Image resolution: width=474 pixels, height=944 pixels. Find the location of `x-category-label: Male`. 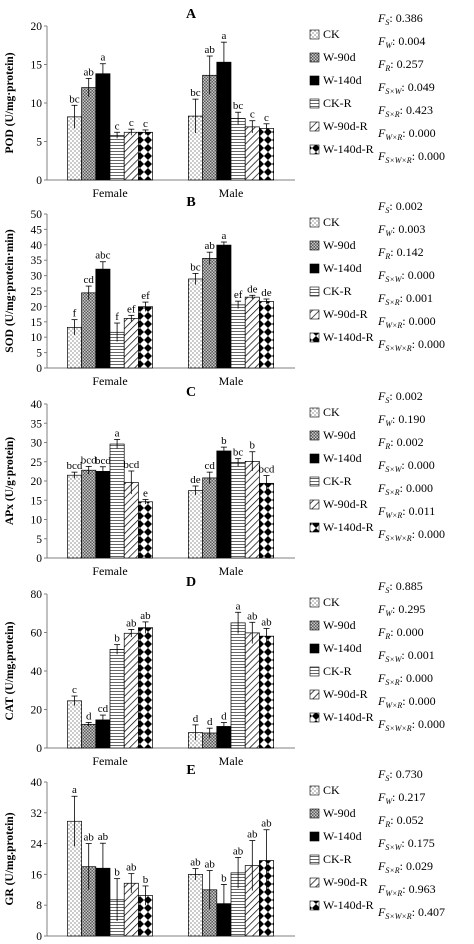

x-category-label: Male is located at coordinates (231, 943).